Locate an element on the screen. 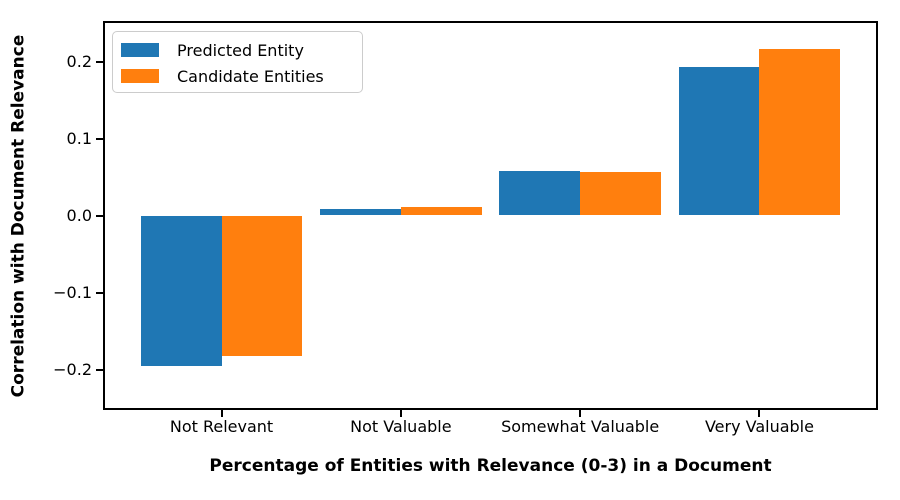  y-tick-label-0-0: 0.0 is located at coordinates (79, 215).